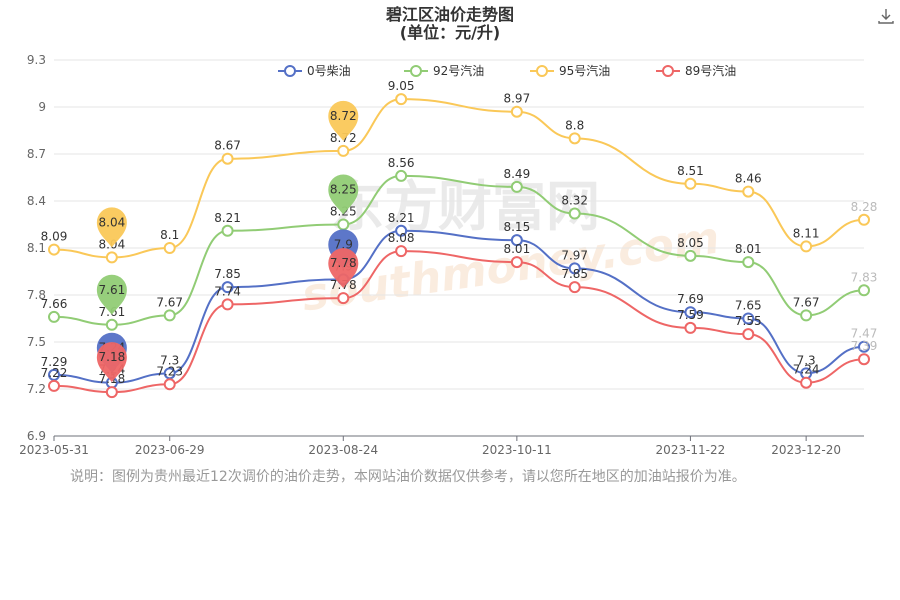  What do you see at coordinates (227, 241) in the screenshot?
I see `markers: 7.247.97.618.258.048.727.187.78` at bounding box center [227, 241].